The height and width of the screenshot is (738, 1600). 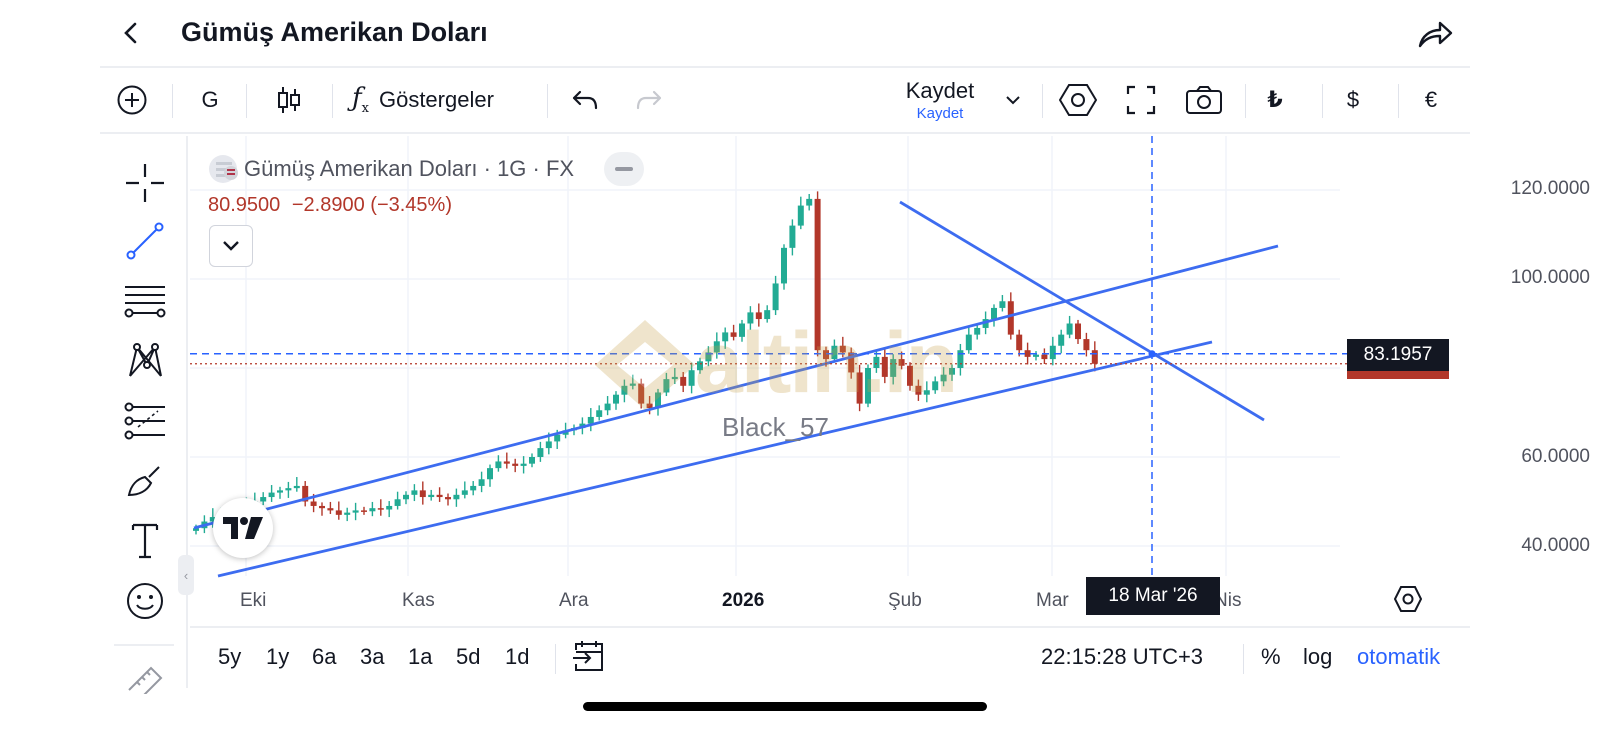 I want to click on save-button: Kaydet Kaydet, so click(x=940, y=100).